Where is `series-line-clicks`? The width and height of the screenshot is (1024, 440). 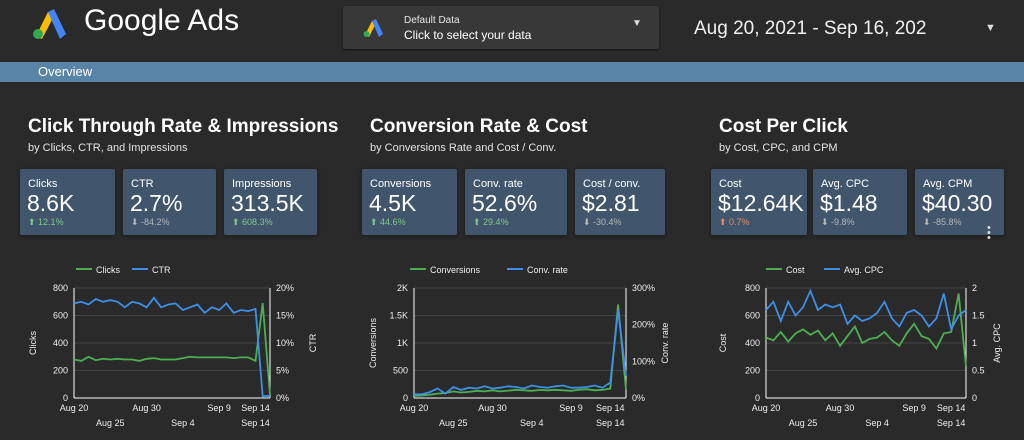 series-line-clicks is located at coordinates (172, 349).